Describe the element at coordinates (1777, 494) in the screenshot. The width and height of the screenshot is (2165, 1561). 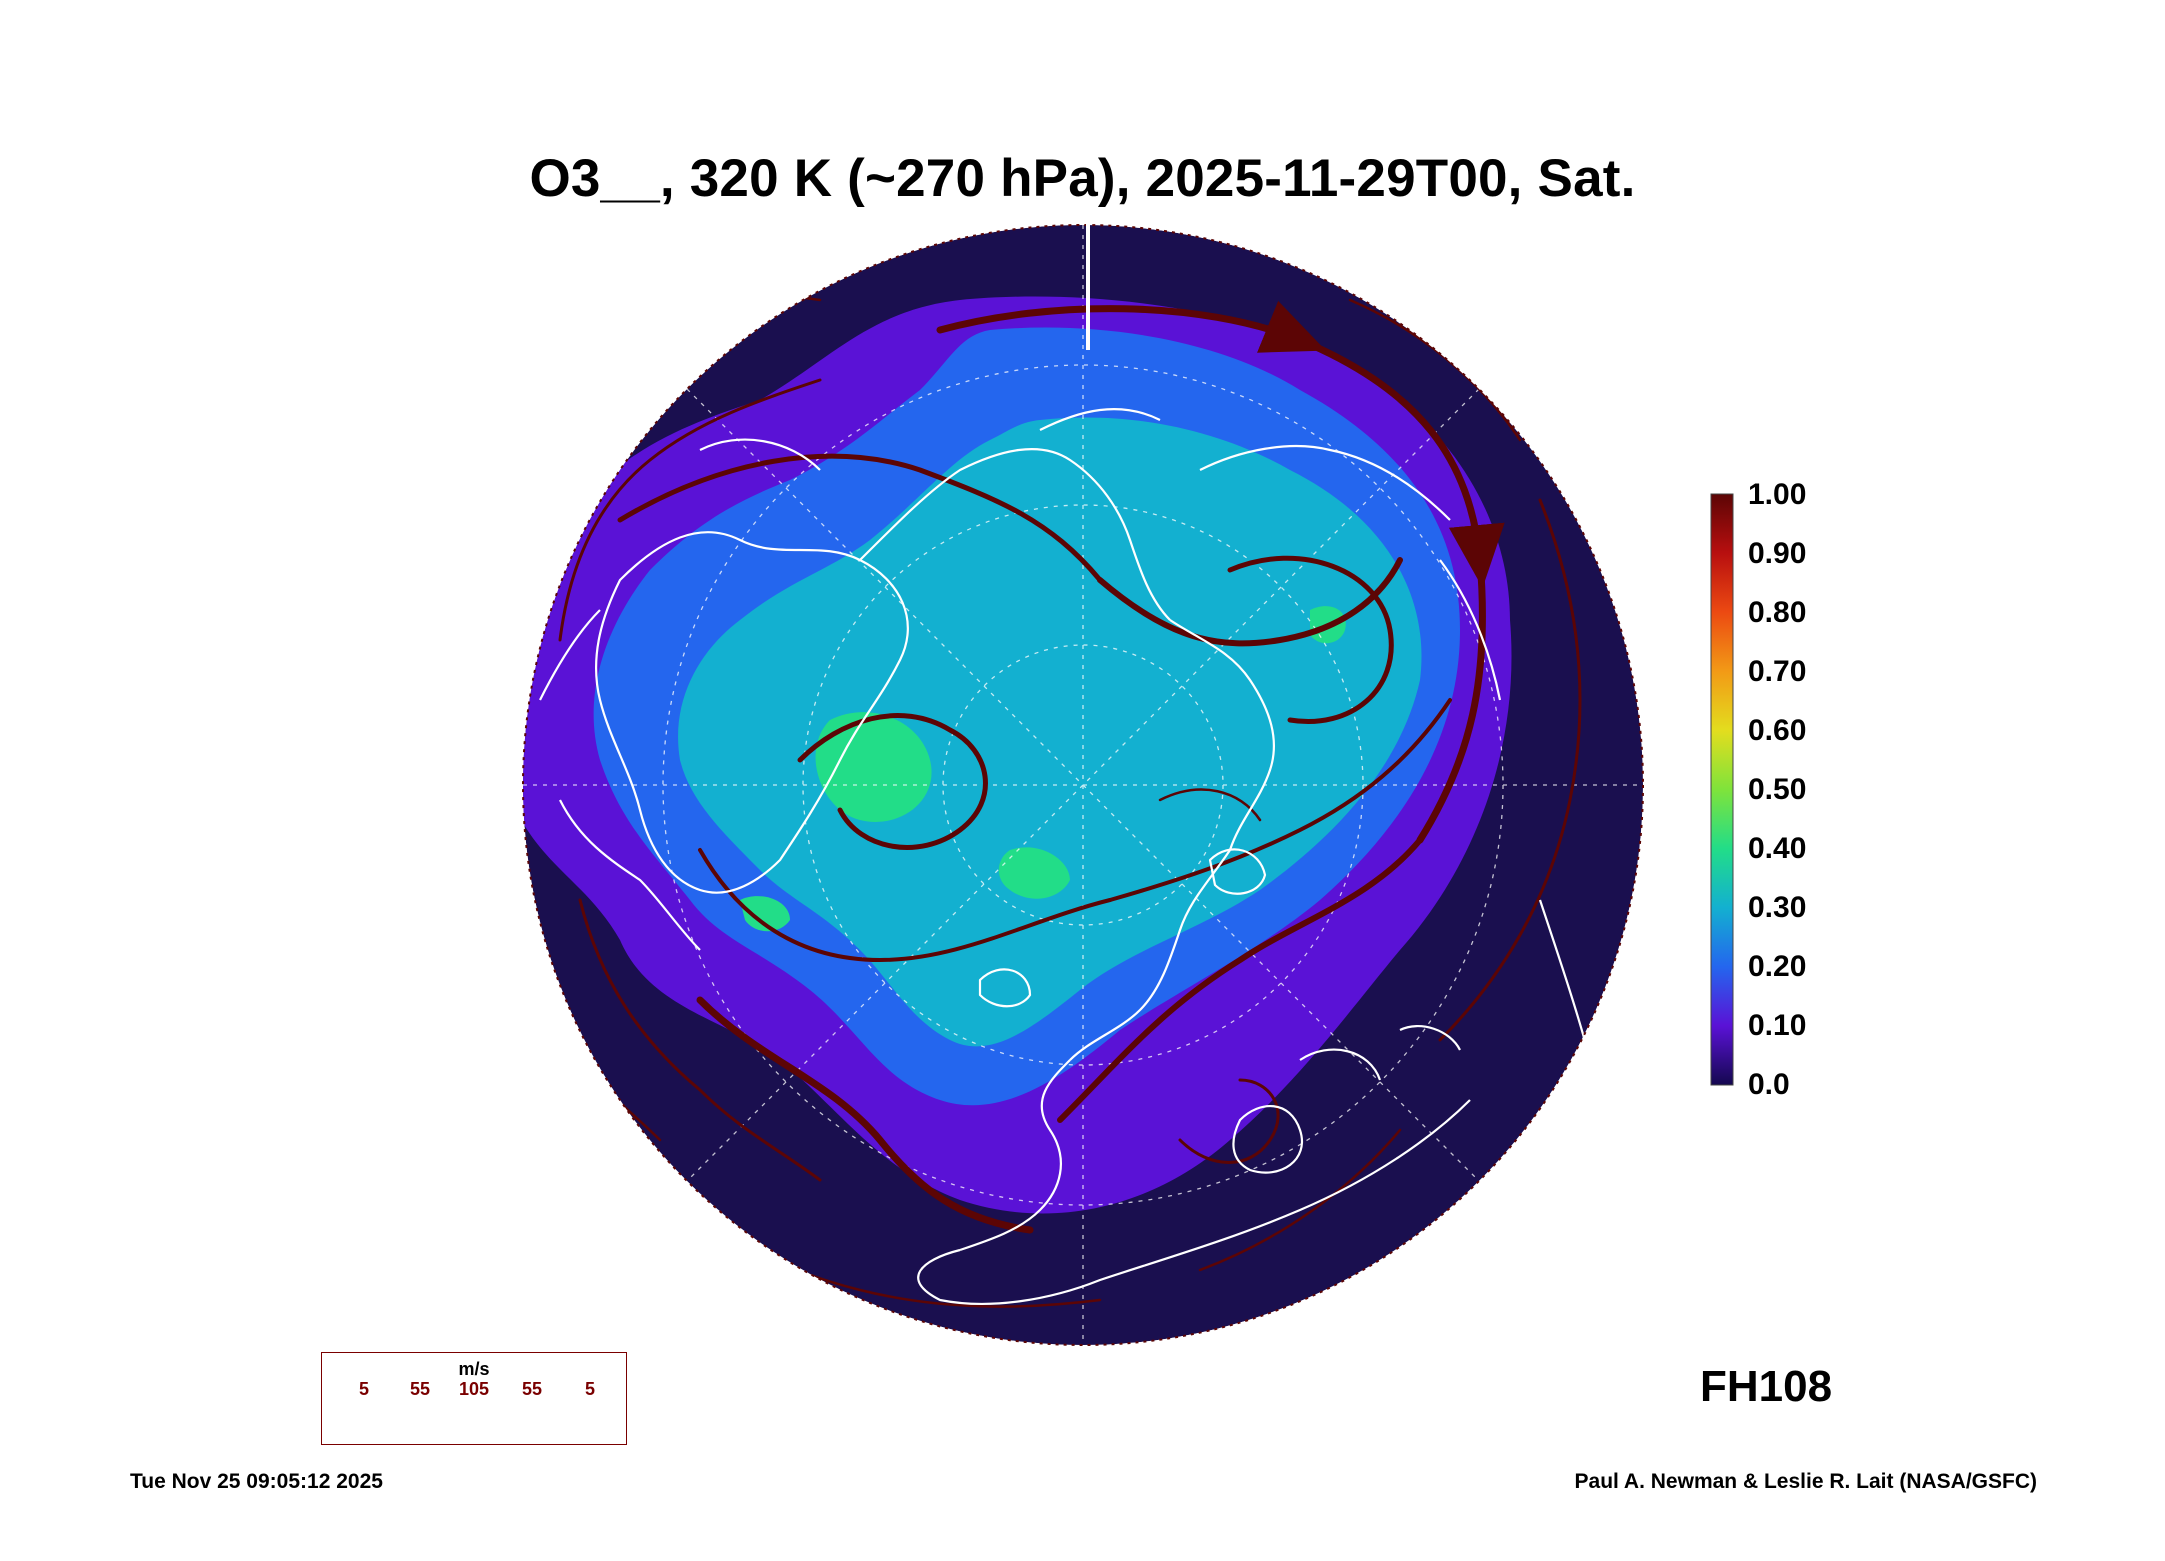
I see `colorbar-label: 1.00` at that location.